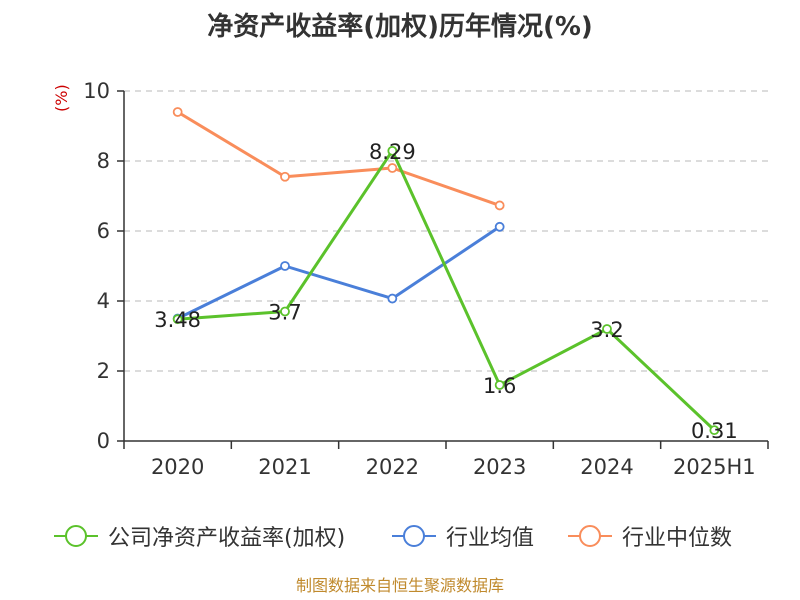 Image resolution: width=800 pixels, height=600 pixels. I want to click on chart-title: 净资产收益率(加权)历年情况(%), so click(400, 27).